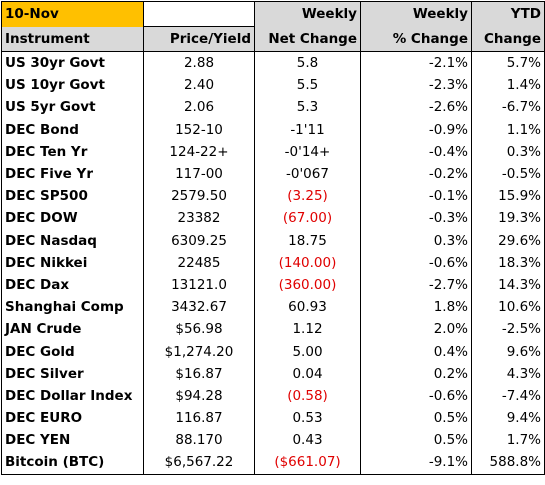  What do you see at coordinates (307, 262) in the screenshot?
I see `net-change-cell: (140.00)` at bounding box center [307, 262].